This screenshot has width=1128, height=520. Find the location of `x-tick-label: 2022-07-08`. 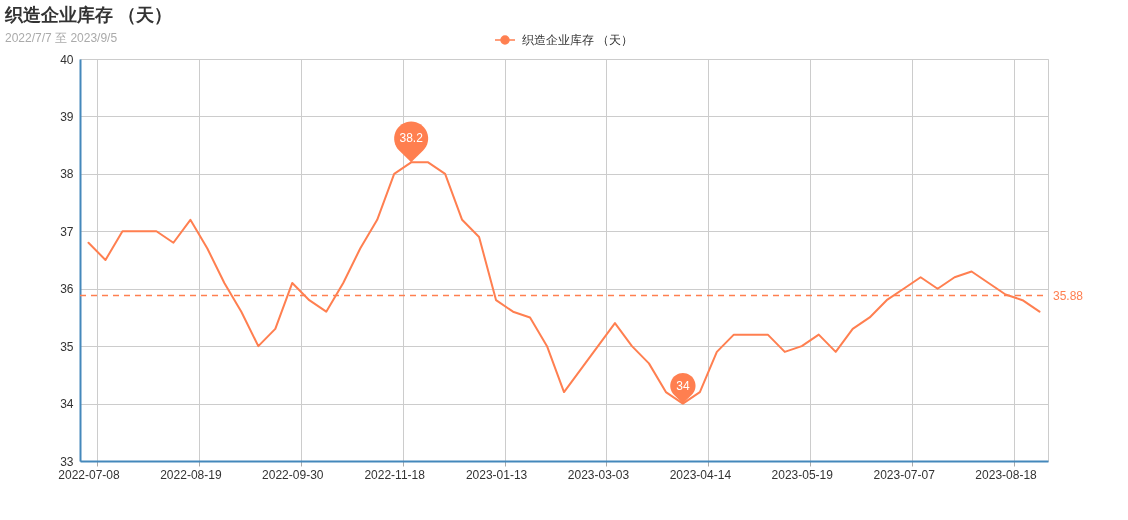

x-tick-label: 2022-07-08 is located at coordinates (89, 474).